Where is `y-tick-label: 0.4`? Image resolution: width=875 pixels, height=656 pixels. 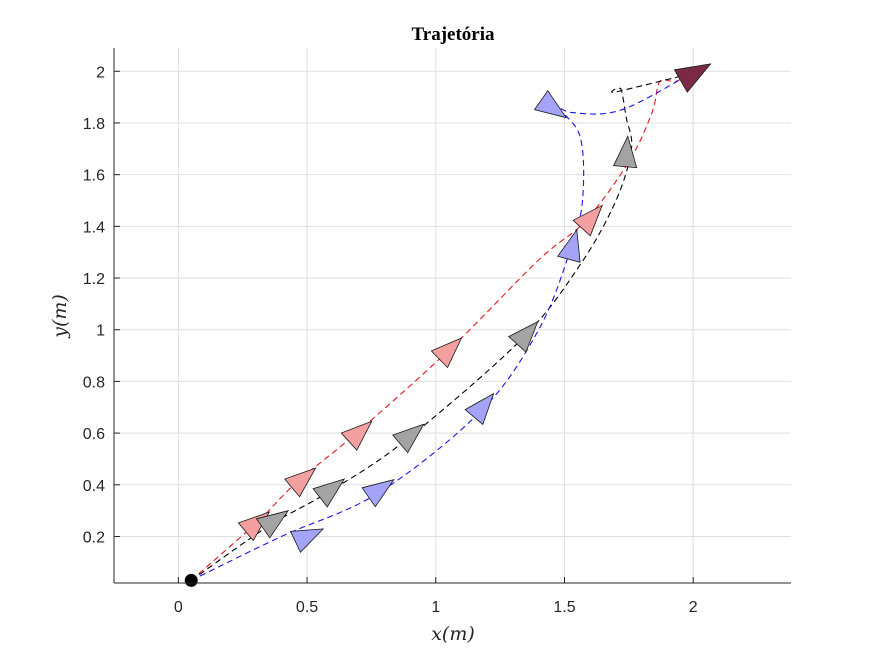 y-tick-label: 0.4 is located at coordinates (94, 486).